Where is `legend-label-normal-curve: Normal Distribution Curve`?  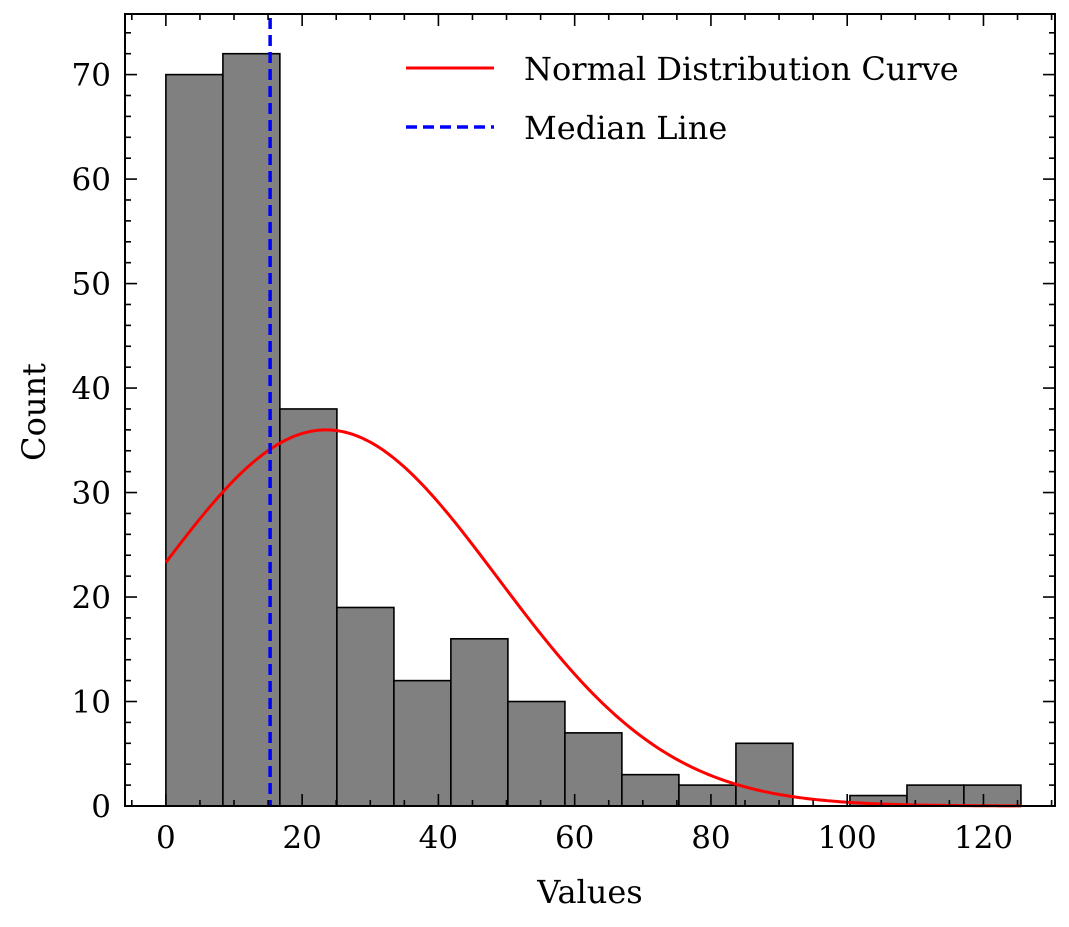
legend-label-normal-curve: Normal Distribution Curve is located at coordinates (741, 69).